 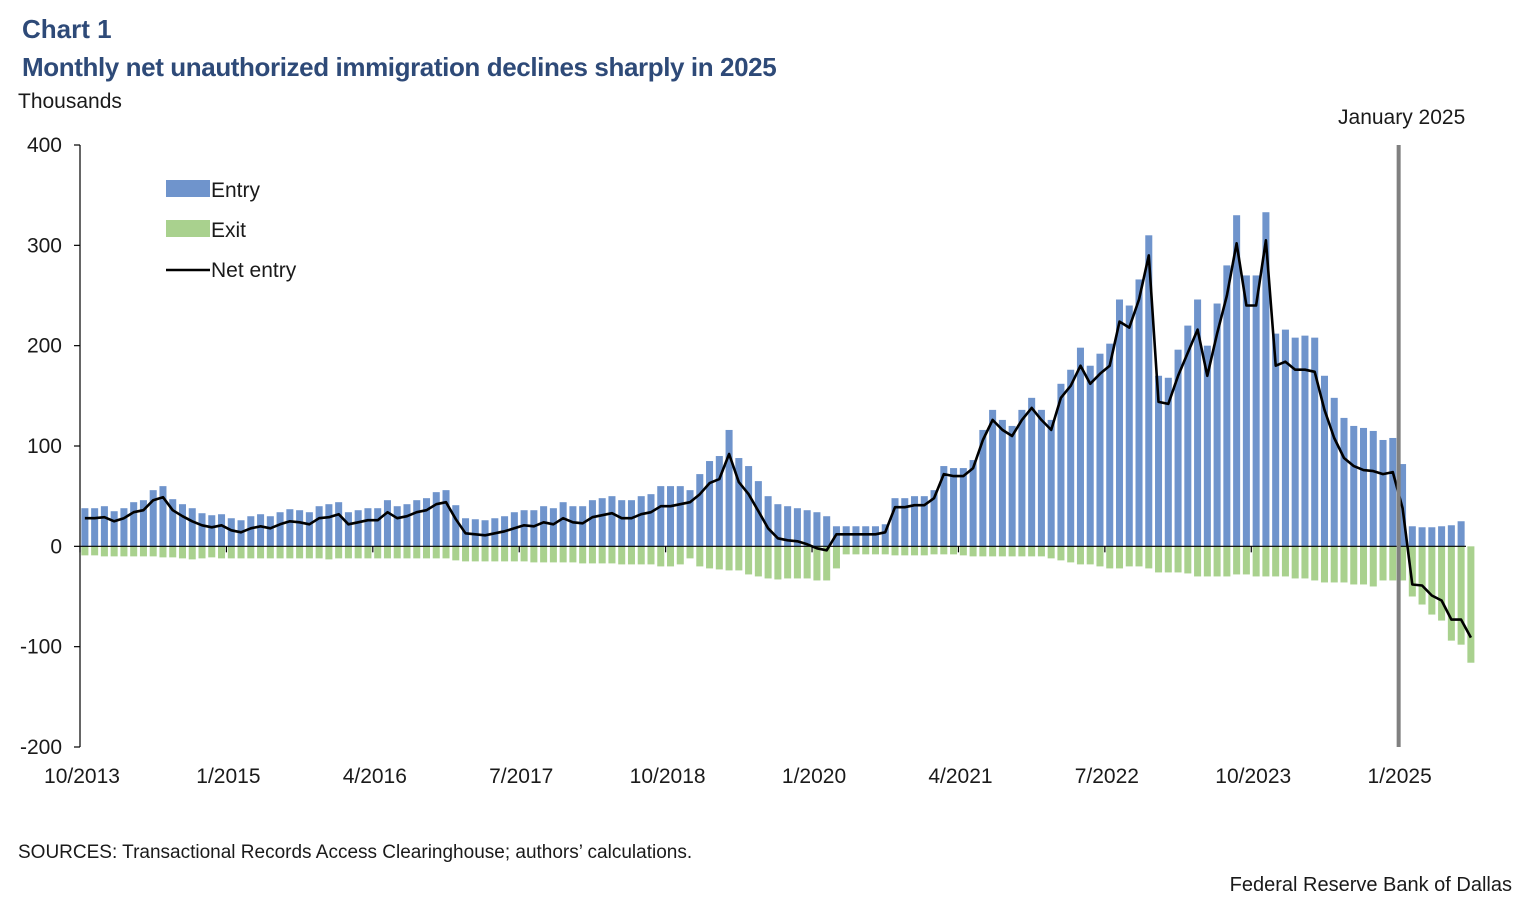 What do you see at coordinates (67, 29) in the screenshot?
I see `chart-label: Chart 1` at bounding box center [67, 29].